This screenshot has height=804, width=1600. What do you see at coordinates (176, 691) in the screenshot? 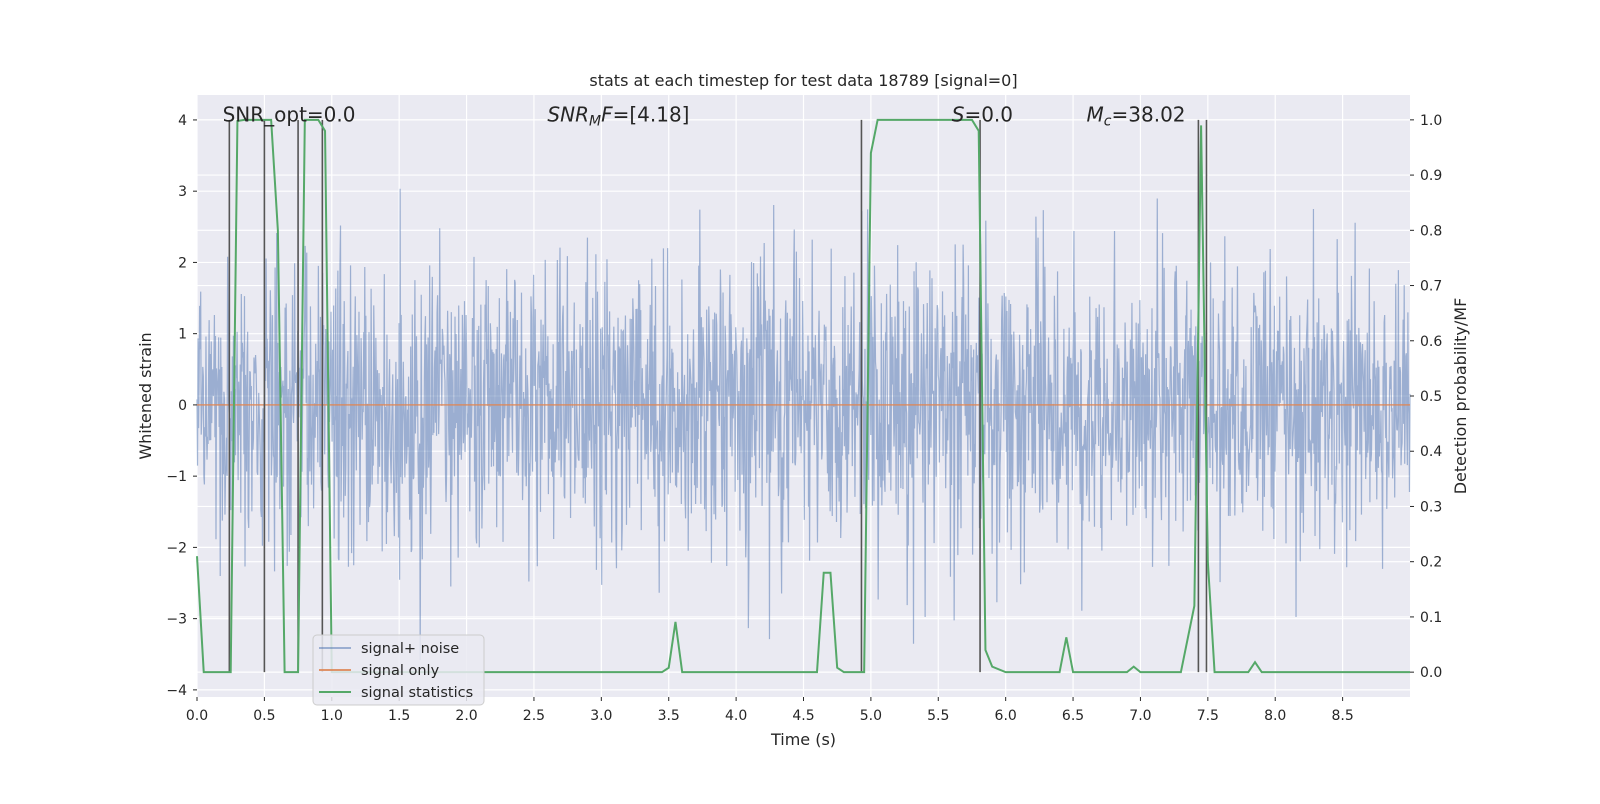
I see `y-left-tick-label: −4` at bounding box center [176, 691].